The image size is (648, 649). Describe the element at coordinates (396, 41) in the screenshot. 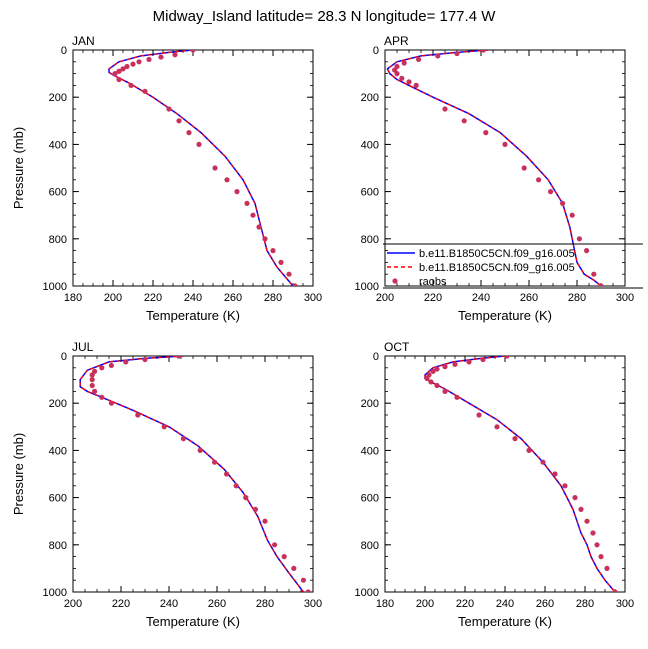

I see `panel-label: APR` at that location.